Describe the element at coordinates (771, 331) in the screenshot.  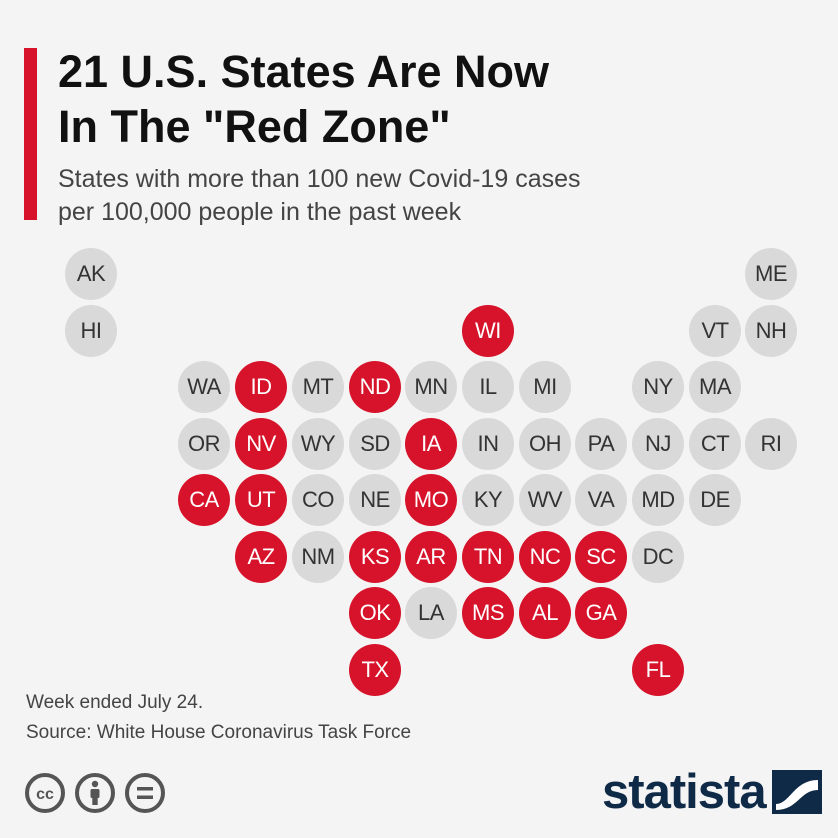
I see `state-tile-nh: NH` at that location.